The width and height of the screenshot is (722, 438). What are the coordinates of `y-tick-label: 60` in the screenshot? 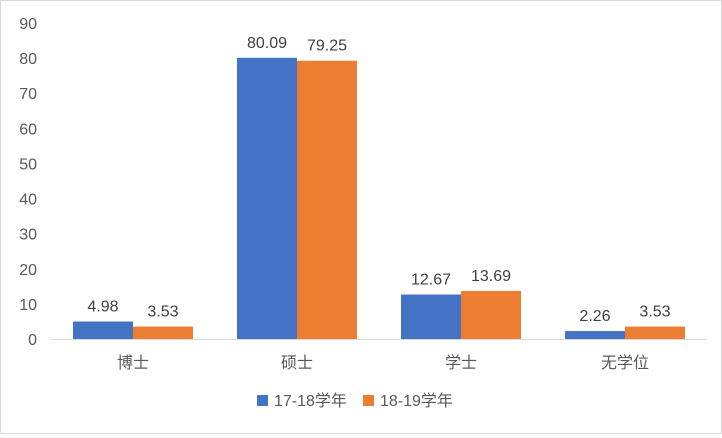 It's located at (28, 129).